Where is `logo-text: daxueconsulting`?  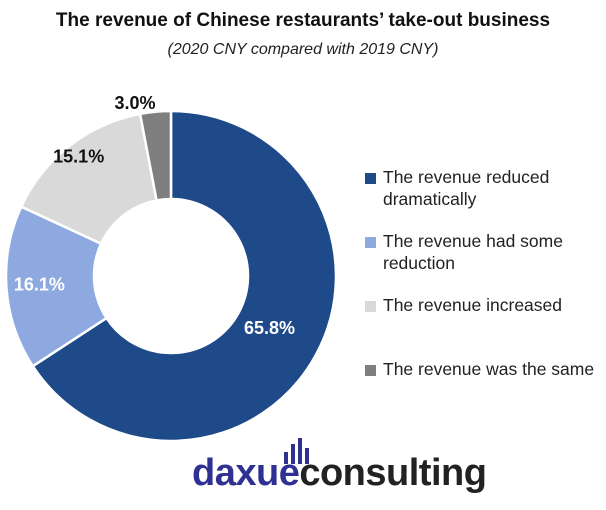 logo-text: daxueconsulting is located at coordinates (339, 473).